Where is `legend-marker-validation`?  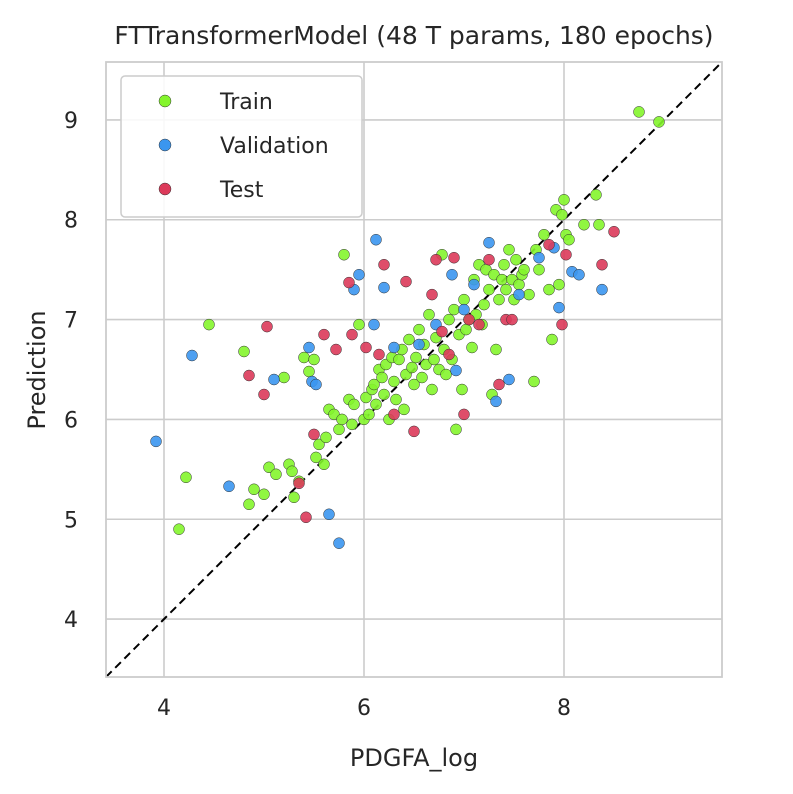
legend-marker-validation is located at coordinates (165, 145).